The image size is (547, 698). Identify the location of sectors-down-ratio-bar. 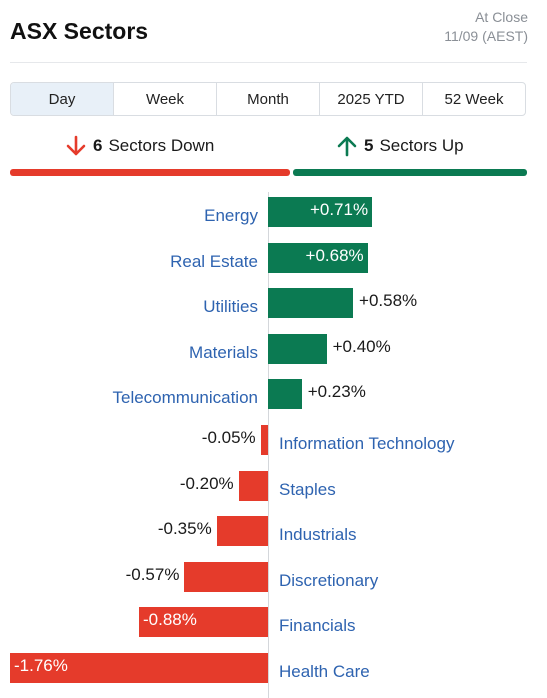
(150, 172).